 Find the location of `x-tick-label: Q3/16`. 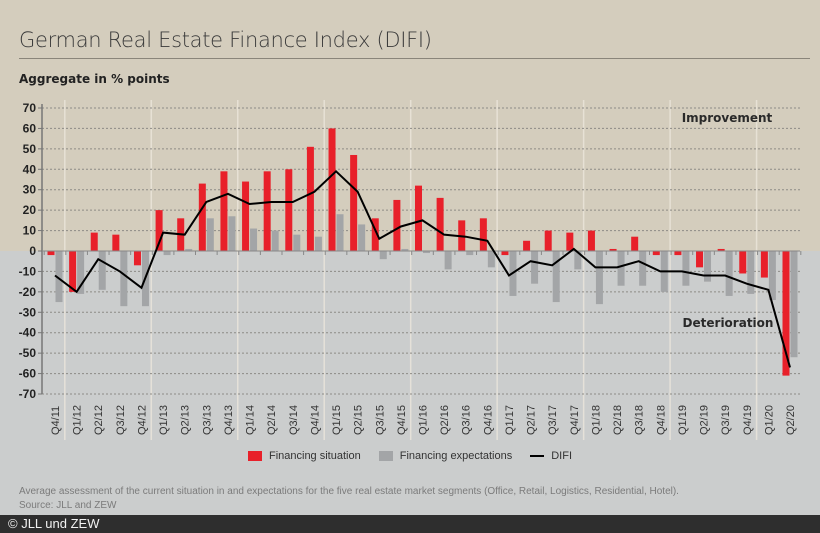

x-tick-label: Q3/16 is located at coordinates (467, 420).